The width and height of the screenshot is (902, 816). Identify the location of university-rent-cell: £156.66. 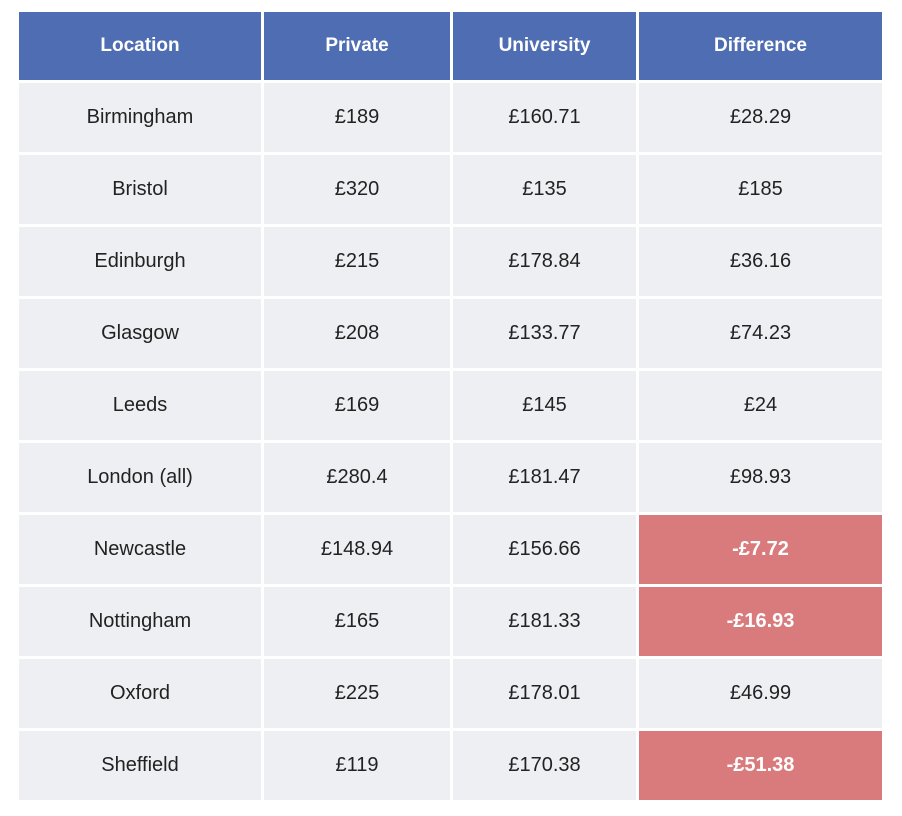
(544, 549).